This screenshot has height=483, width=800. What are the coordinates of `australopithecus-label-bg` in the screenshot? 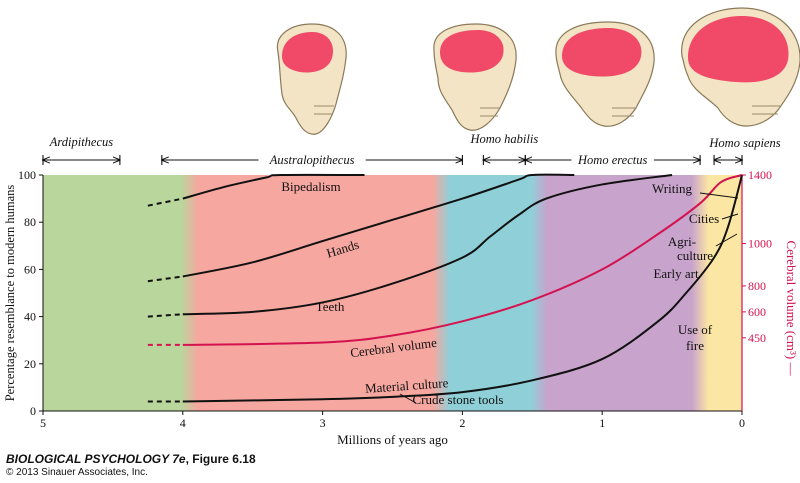 It's located at (312, 159).